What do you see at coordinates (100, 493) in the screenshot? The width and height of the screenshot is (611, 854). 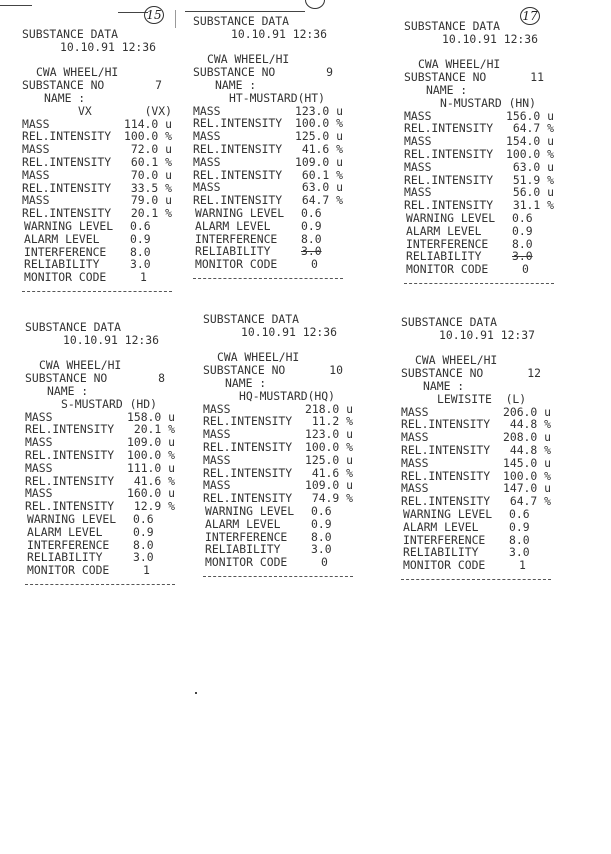 I see `peak-row: MASS 160.0 u` at bounding box center [100, 493].